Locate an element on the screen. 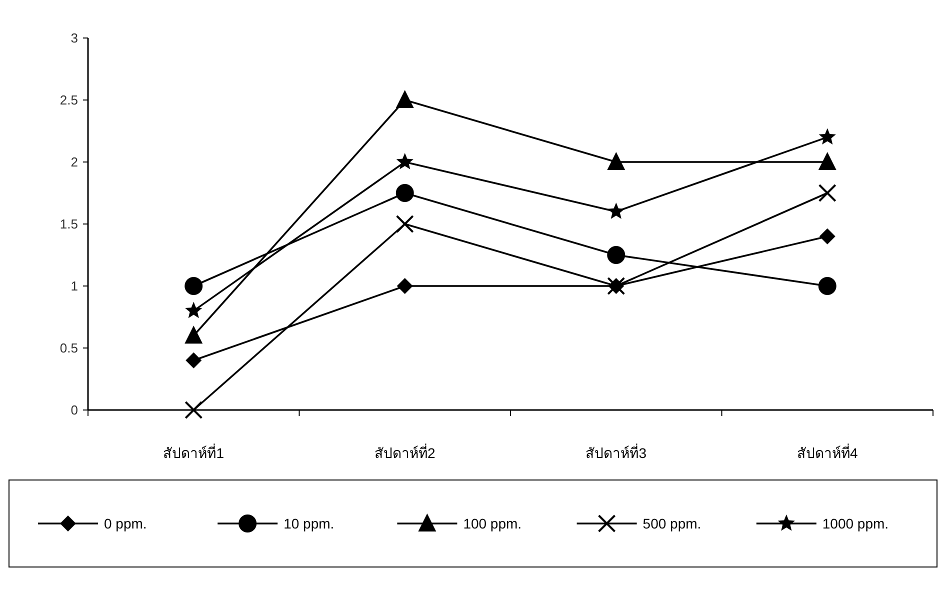 This screenshot has width=952, height=590. y-tick-label: 2 is located at coordinates (74, 162).